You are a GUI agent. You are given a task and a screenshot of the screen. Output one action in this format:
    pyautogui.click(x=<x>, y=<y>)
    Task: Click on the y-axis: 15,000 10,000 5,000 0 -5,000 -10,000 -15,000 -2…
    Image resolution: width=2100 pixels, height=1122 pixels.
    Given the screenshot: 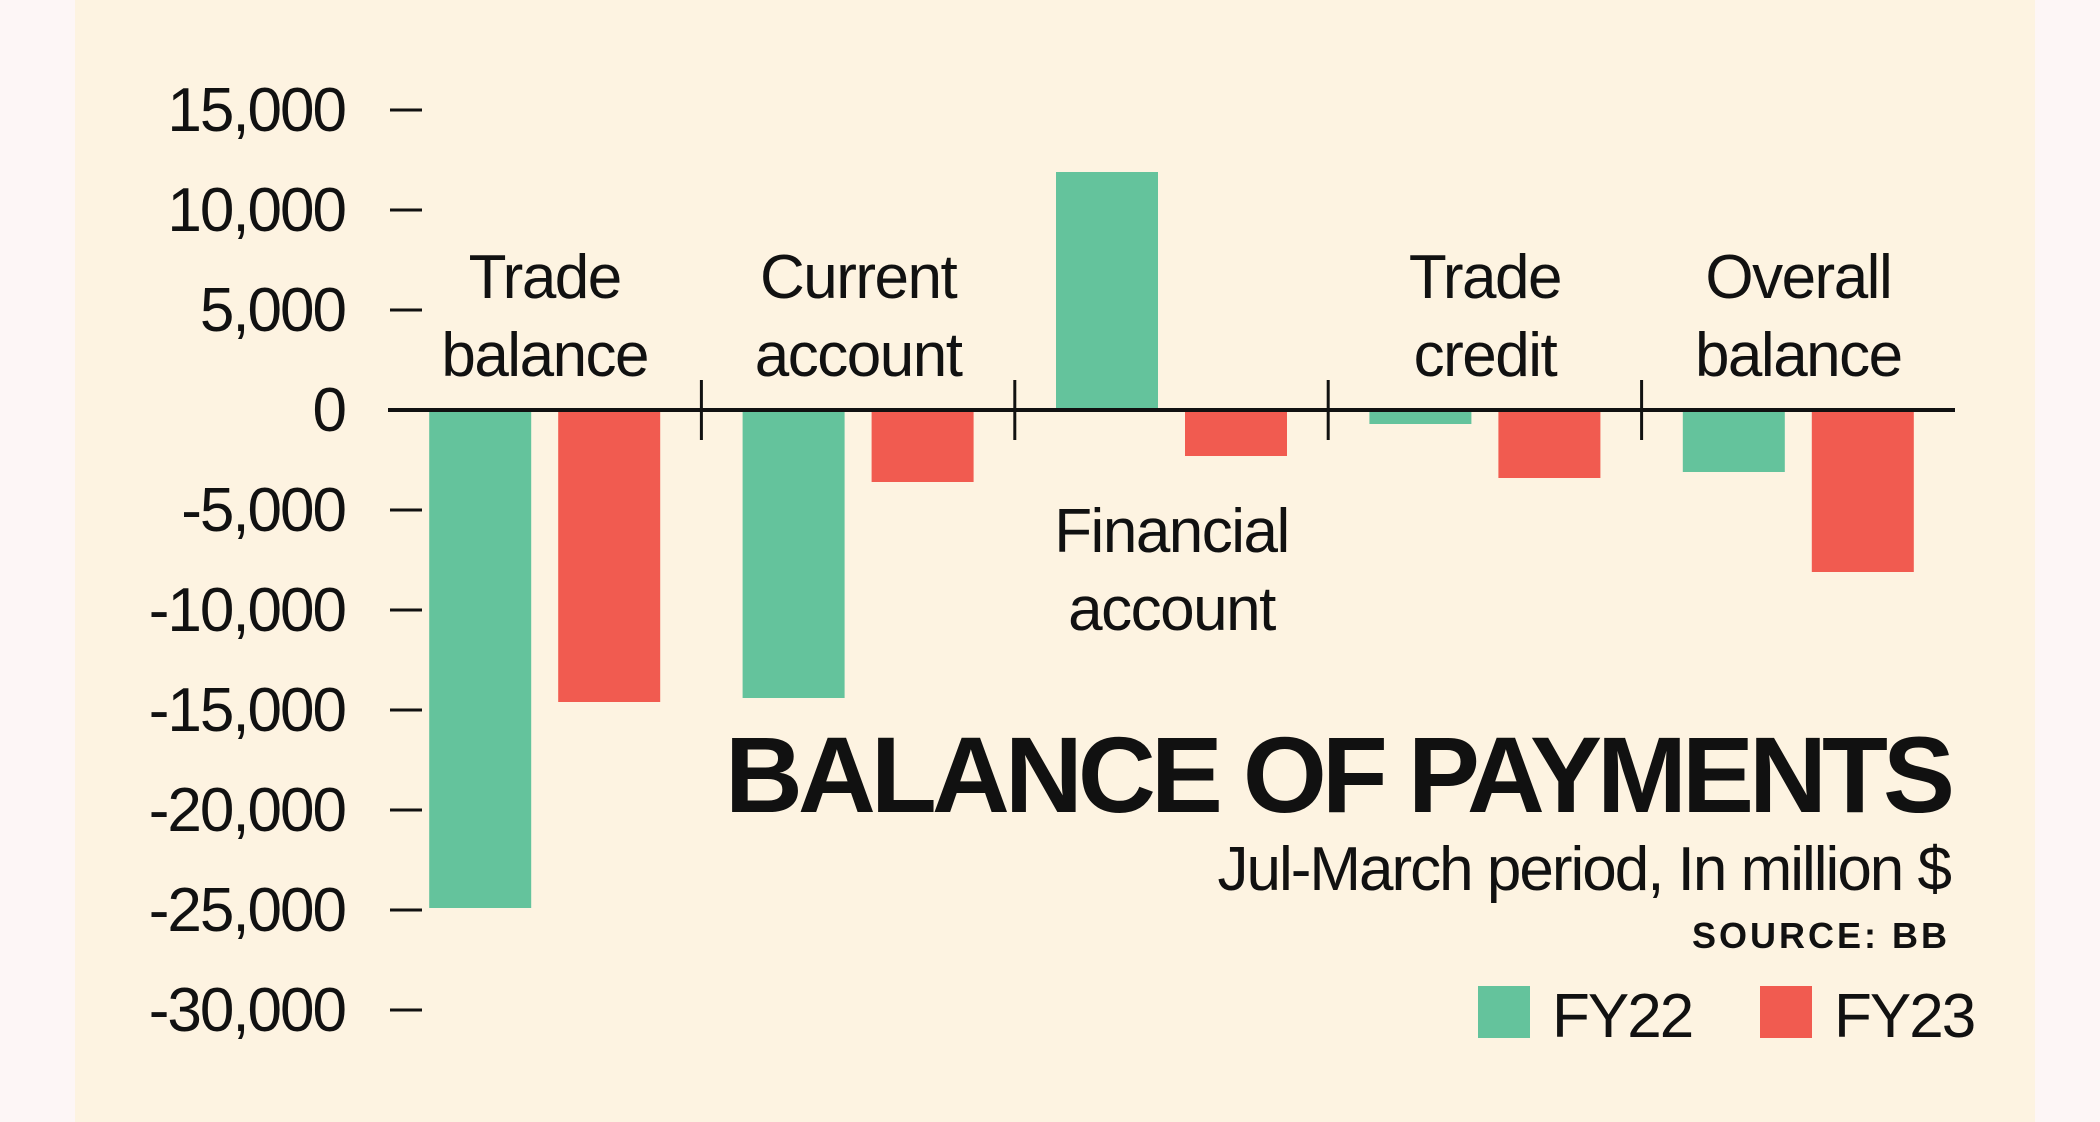 What is the action you would take?
    pyautogui.click(x=285, y=560)
    